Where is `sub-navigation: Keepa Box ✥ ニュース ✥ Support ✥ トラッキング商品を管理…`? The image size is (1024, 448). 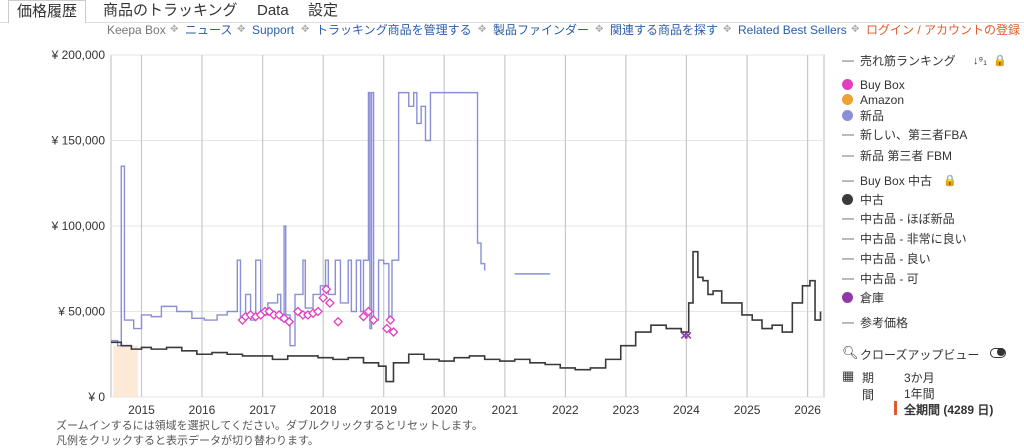
sub-navigation: Keepa Box ✥ ニュース ✥ Support ✥ トラッキング商品を管理… is located at coordinates (512, 30).